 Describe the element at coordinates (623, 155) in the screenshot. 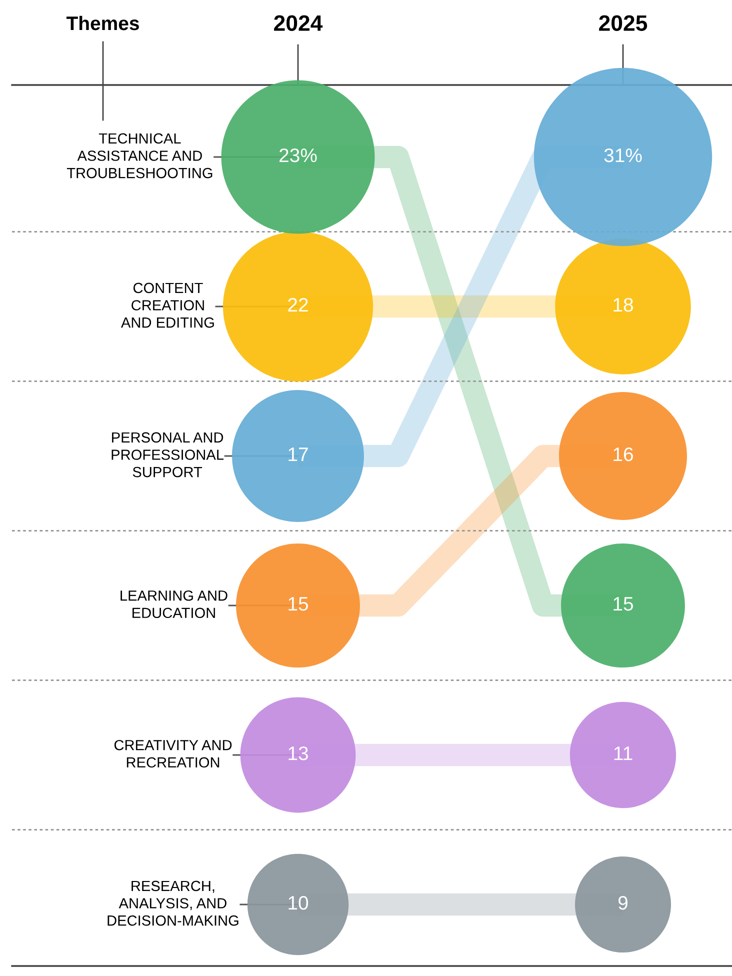

I see `data-label: 31%` at that location.